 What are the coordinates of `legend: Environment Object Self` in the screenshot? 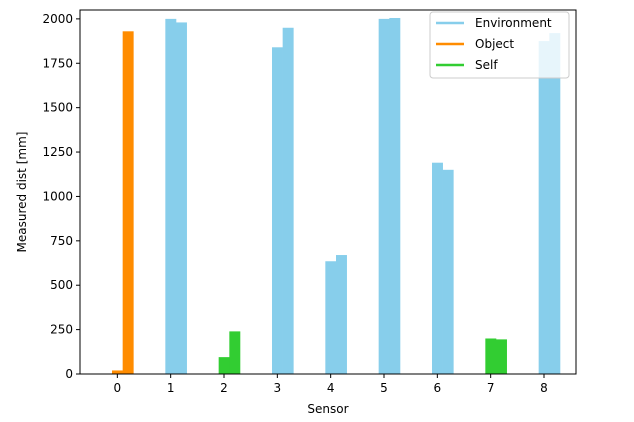 It's located at (499, 45).